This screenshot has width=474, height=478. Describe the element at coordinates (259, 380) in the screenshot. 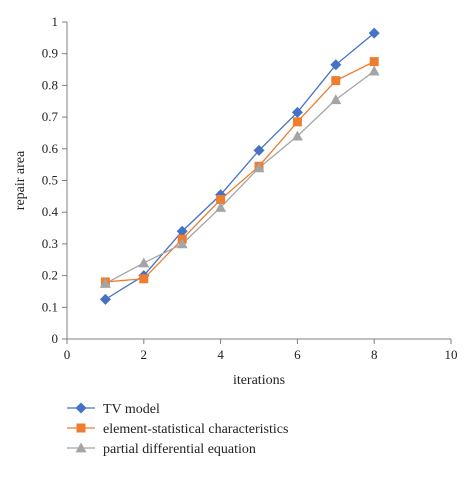

I see `x-axis-label: iterations` at that location.